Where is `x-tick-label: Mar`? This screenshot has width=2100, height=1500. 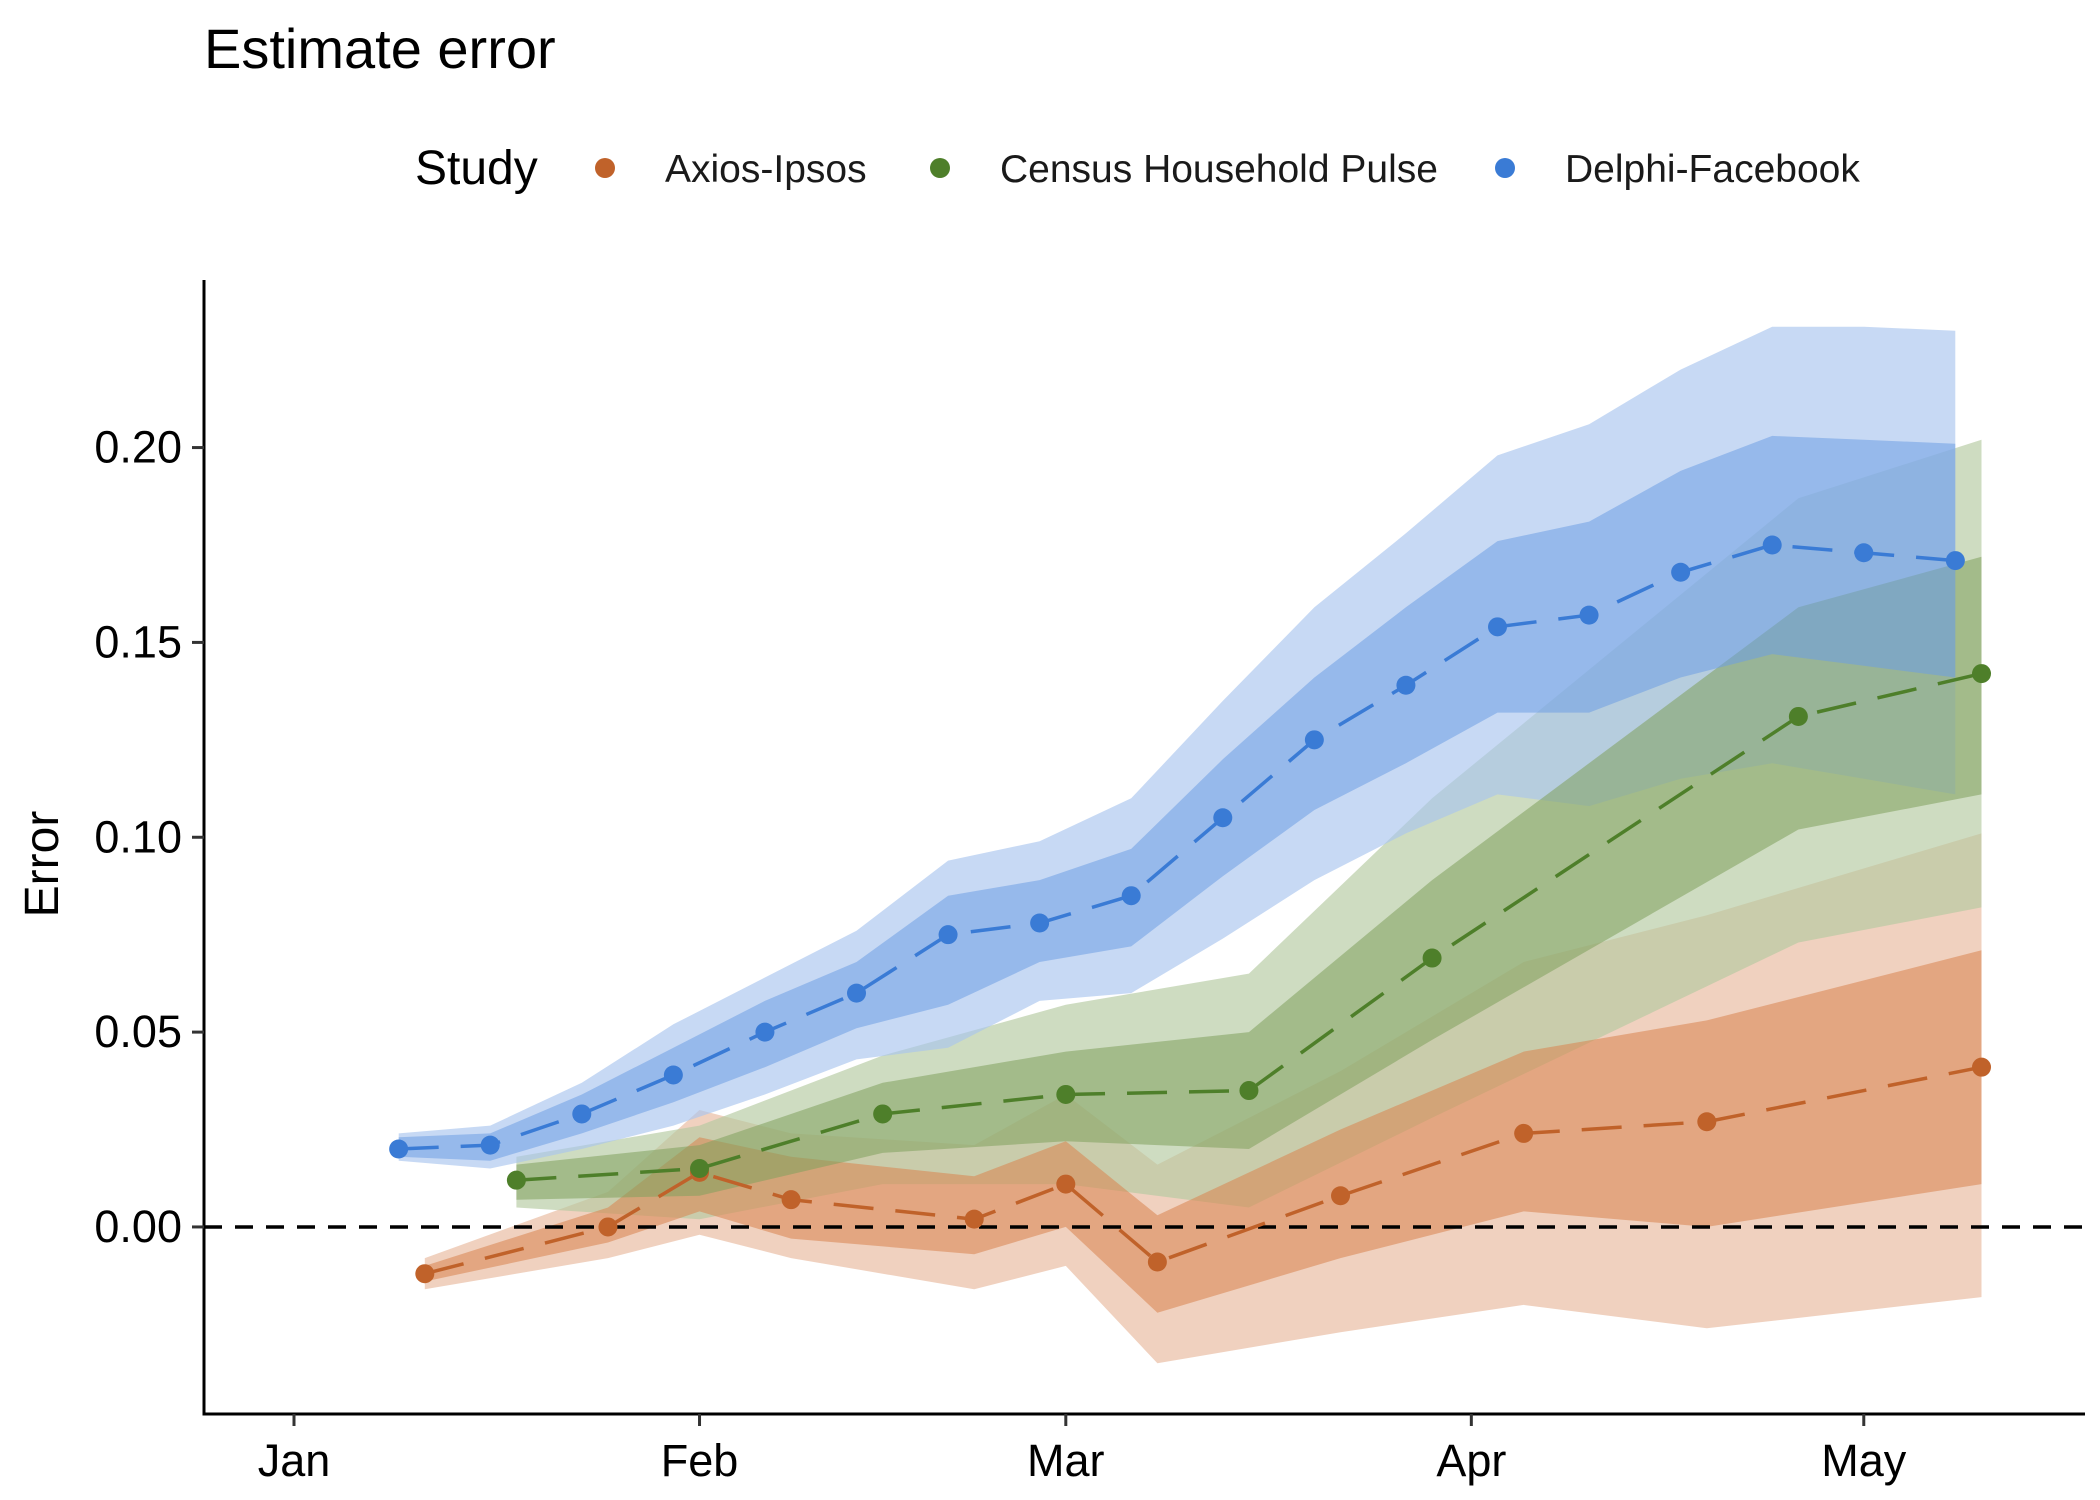 x-tick-label: Mar is located at coordinates (1066, 1460).